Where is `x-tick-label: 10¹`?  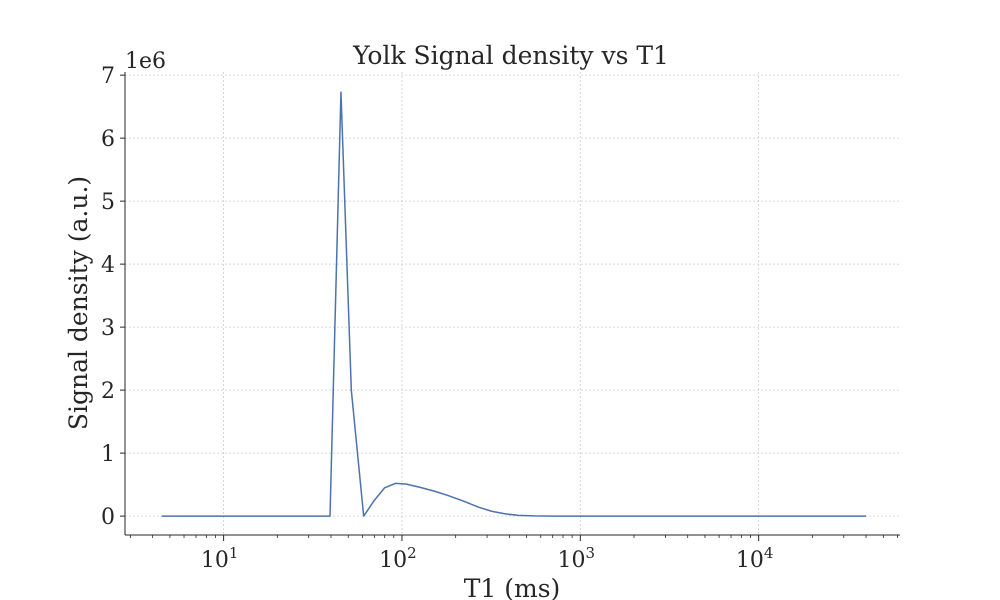 x-tick-label: 10¹ is located at coordinates (220, 558).